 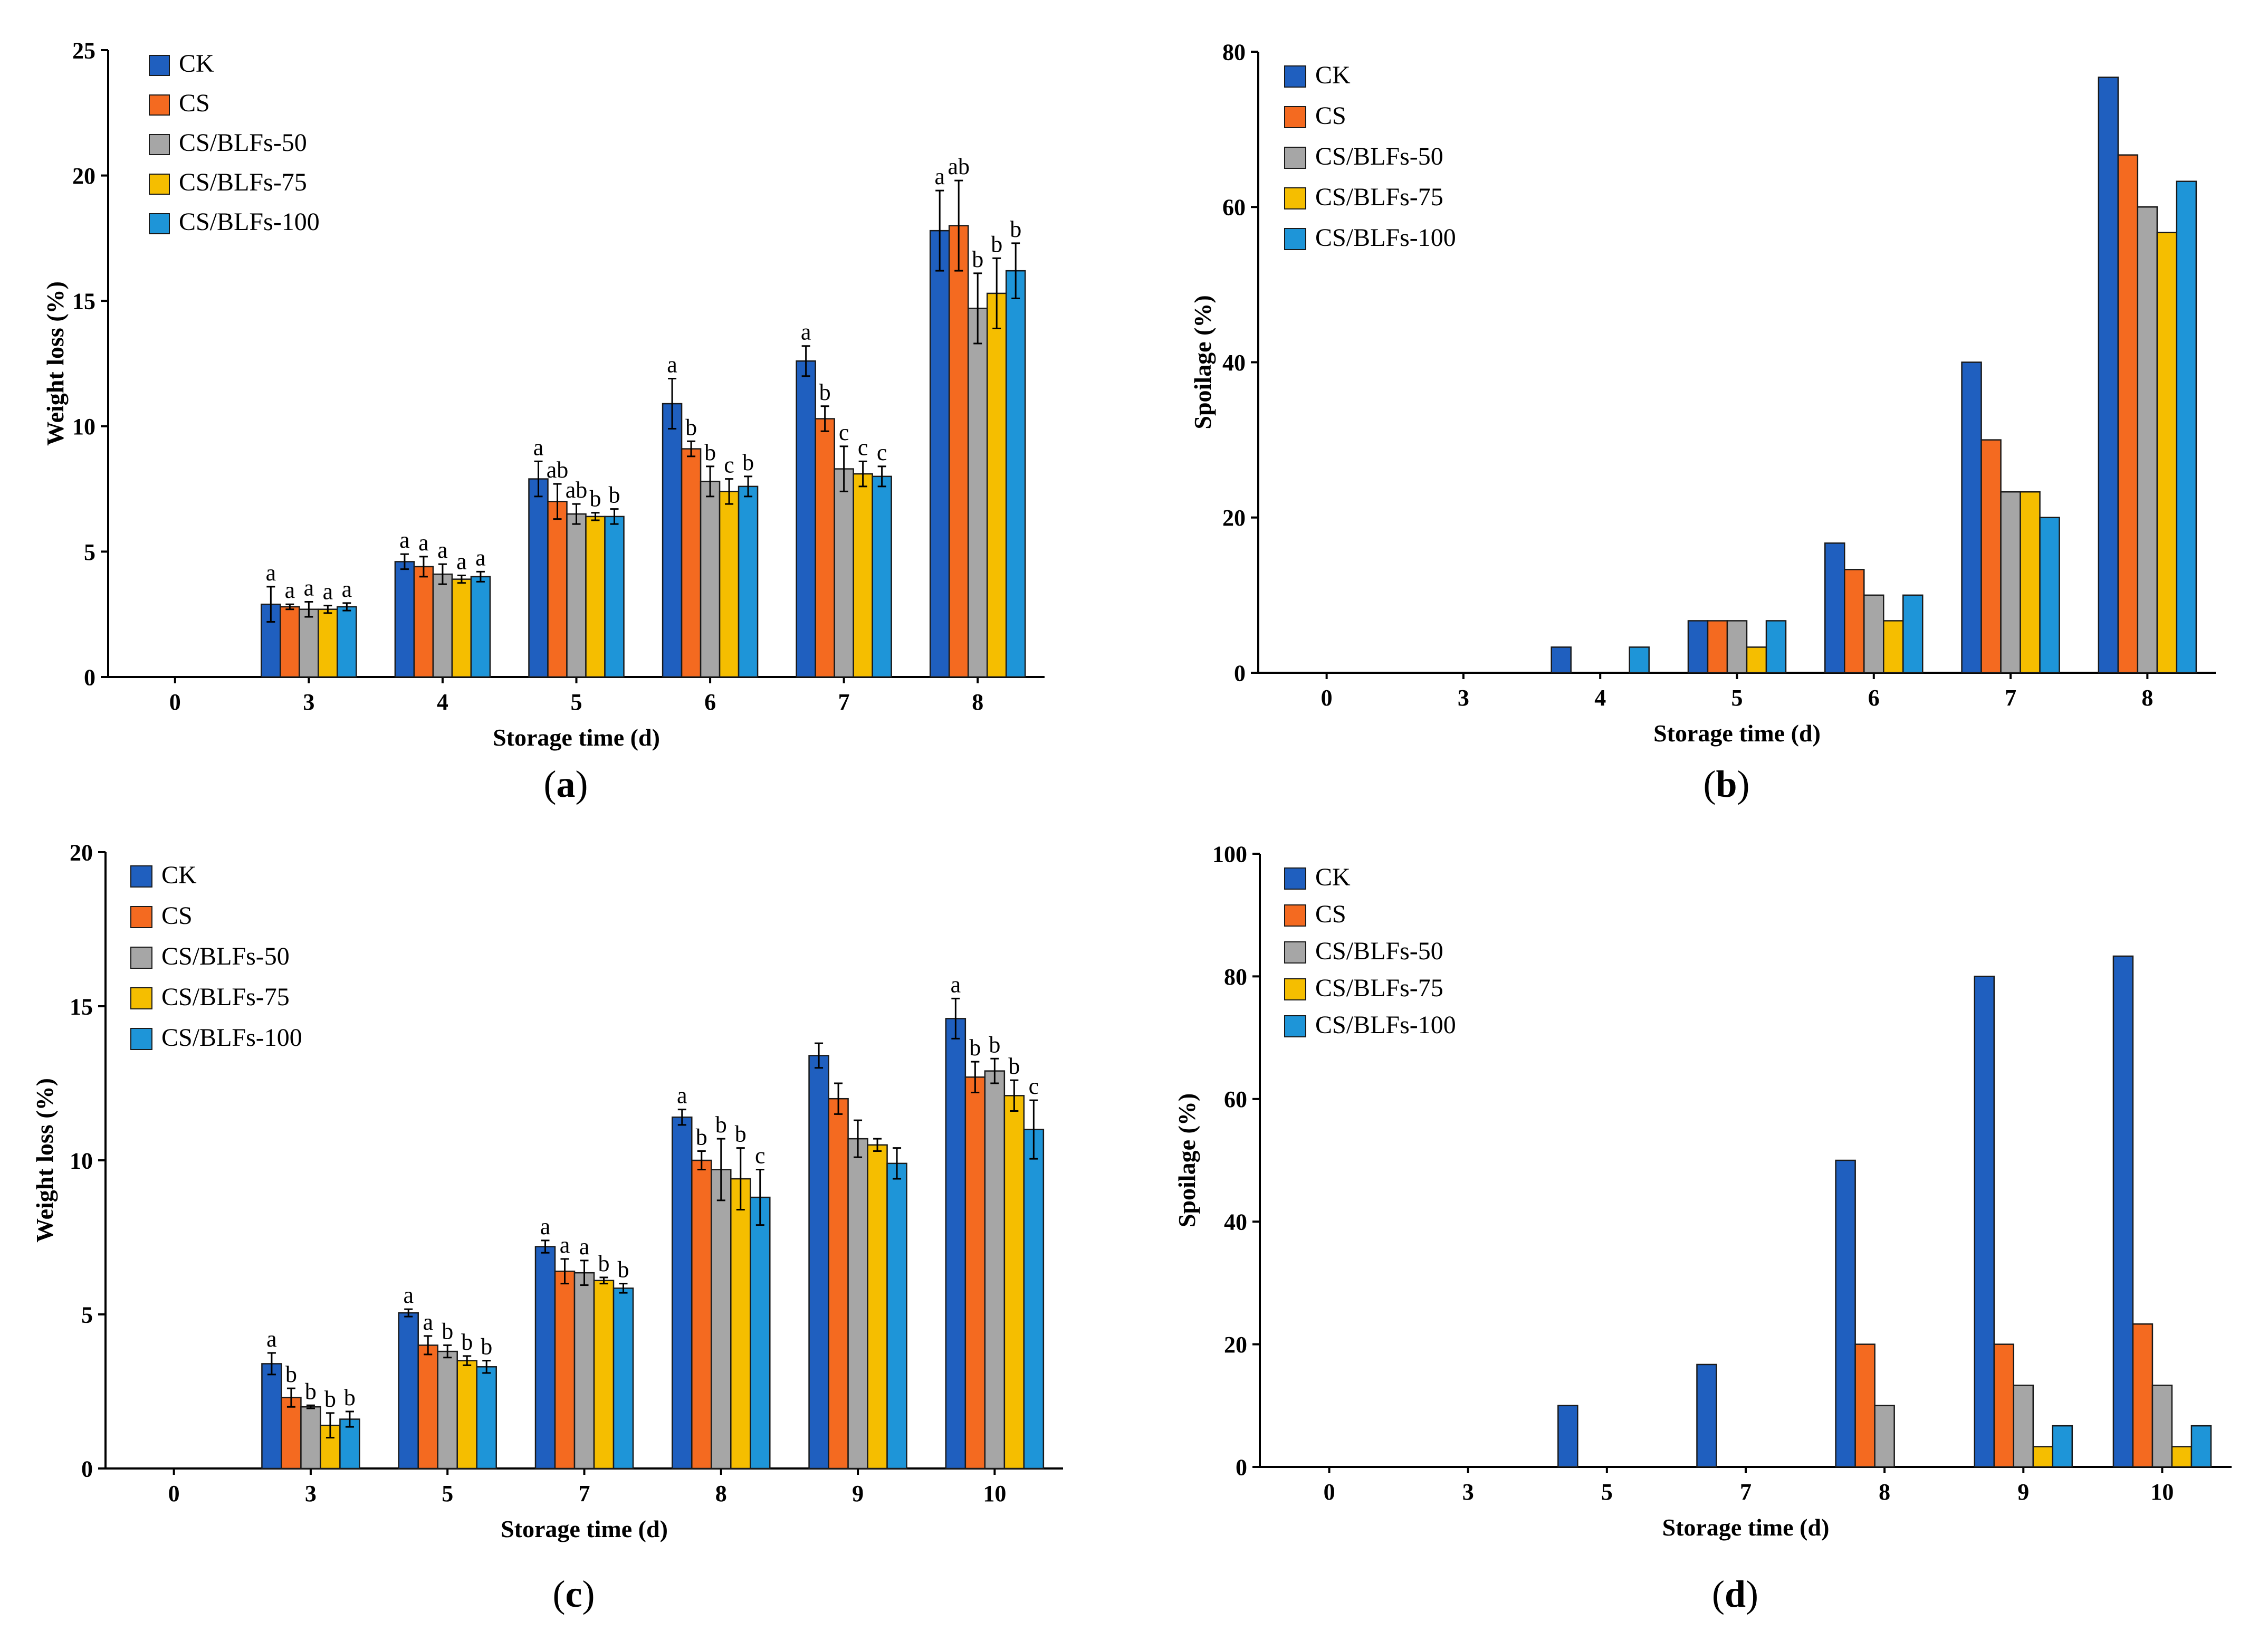 I want to click on y-tick-label: 20, so click(x=1236, y=1345).